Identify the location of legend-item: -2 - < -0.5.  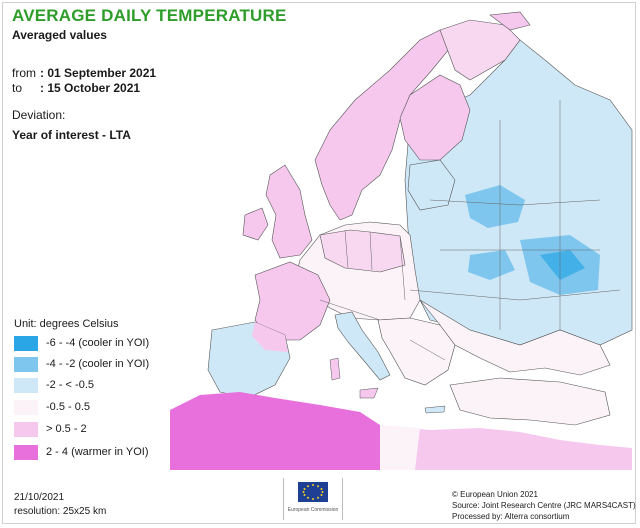
(54, 385).